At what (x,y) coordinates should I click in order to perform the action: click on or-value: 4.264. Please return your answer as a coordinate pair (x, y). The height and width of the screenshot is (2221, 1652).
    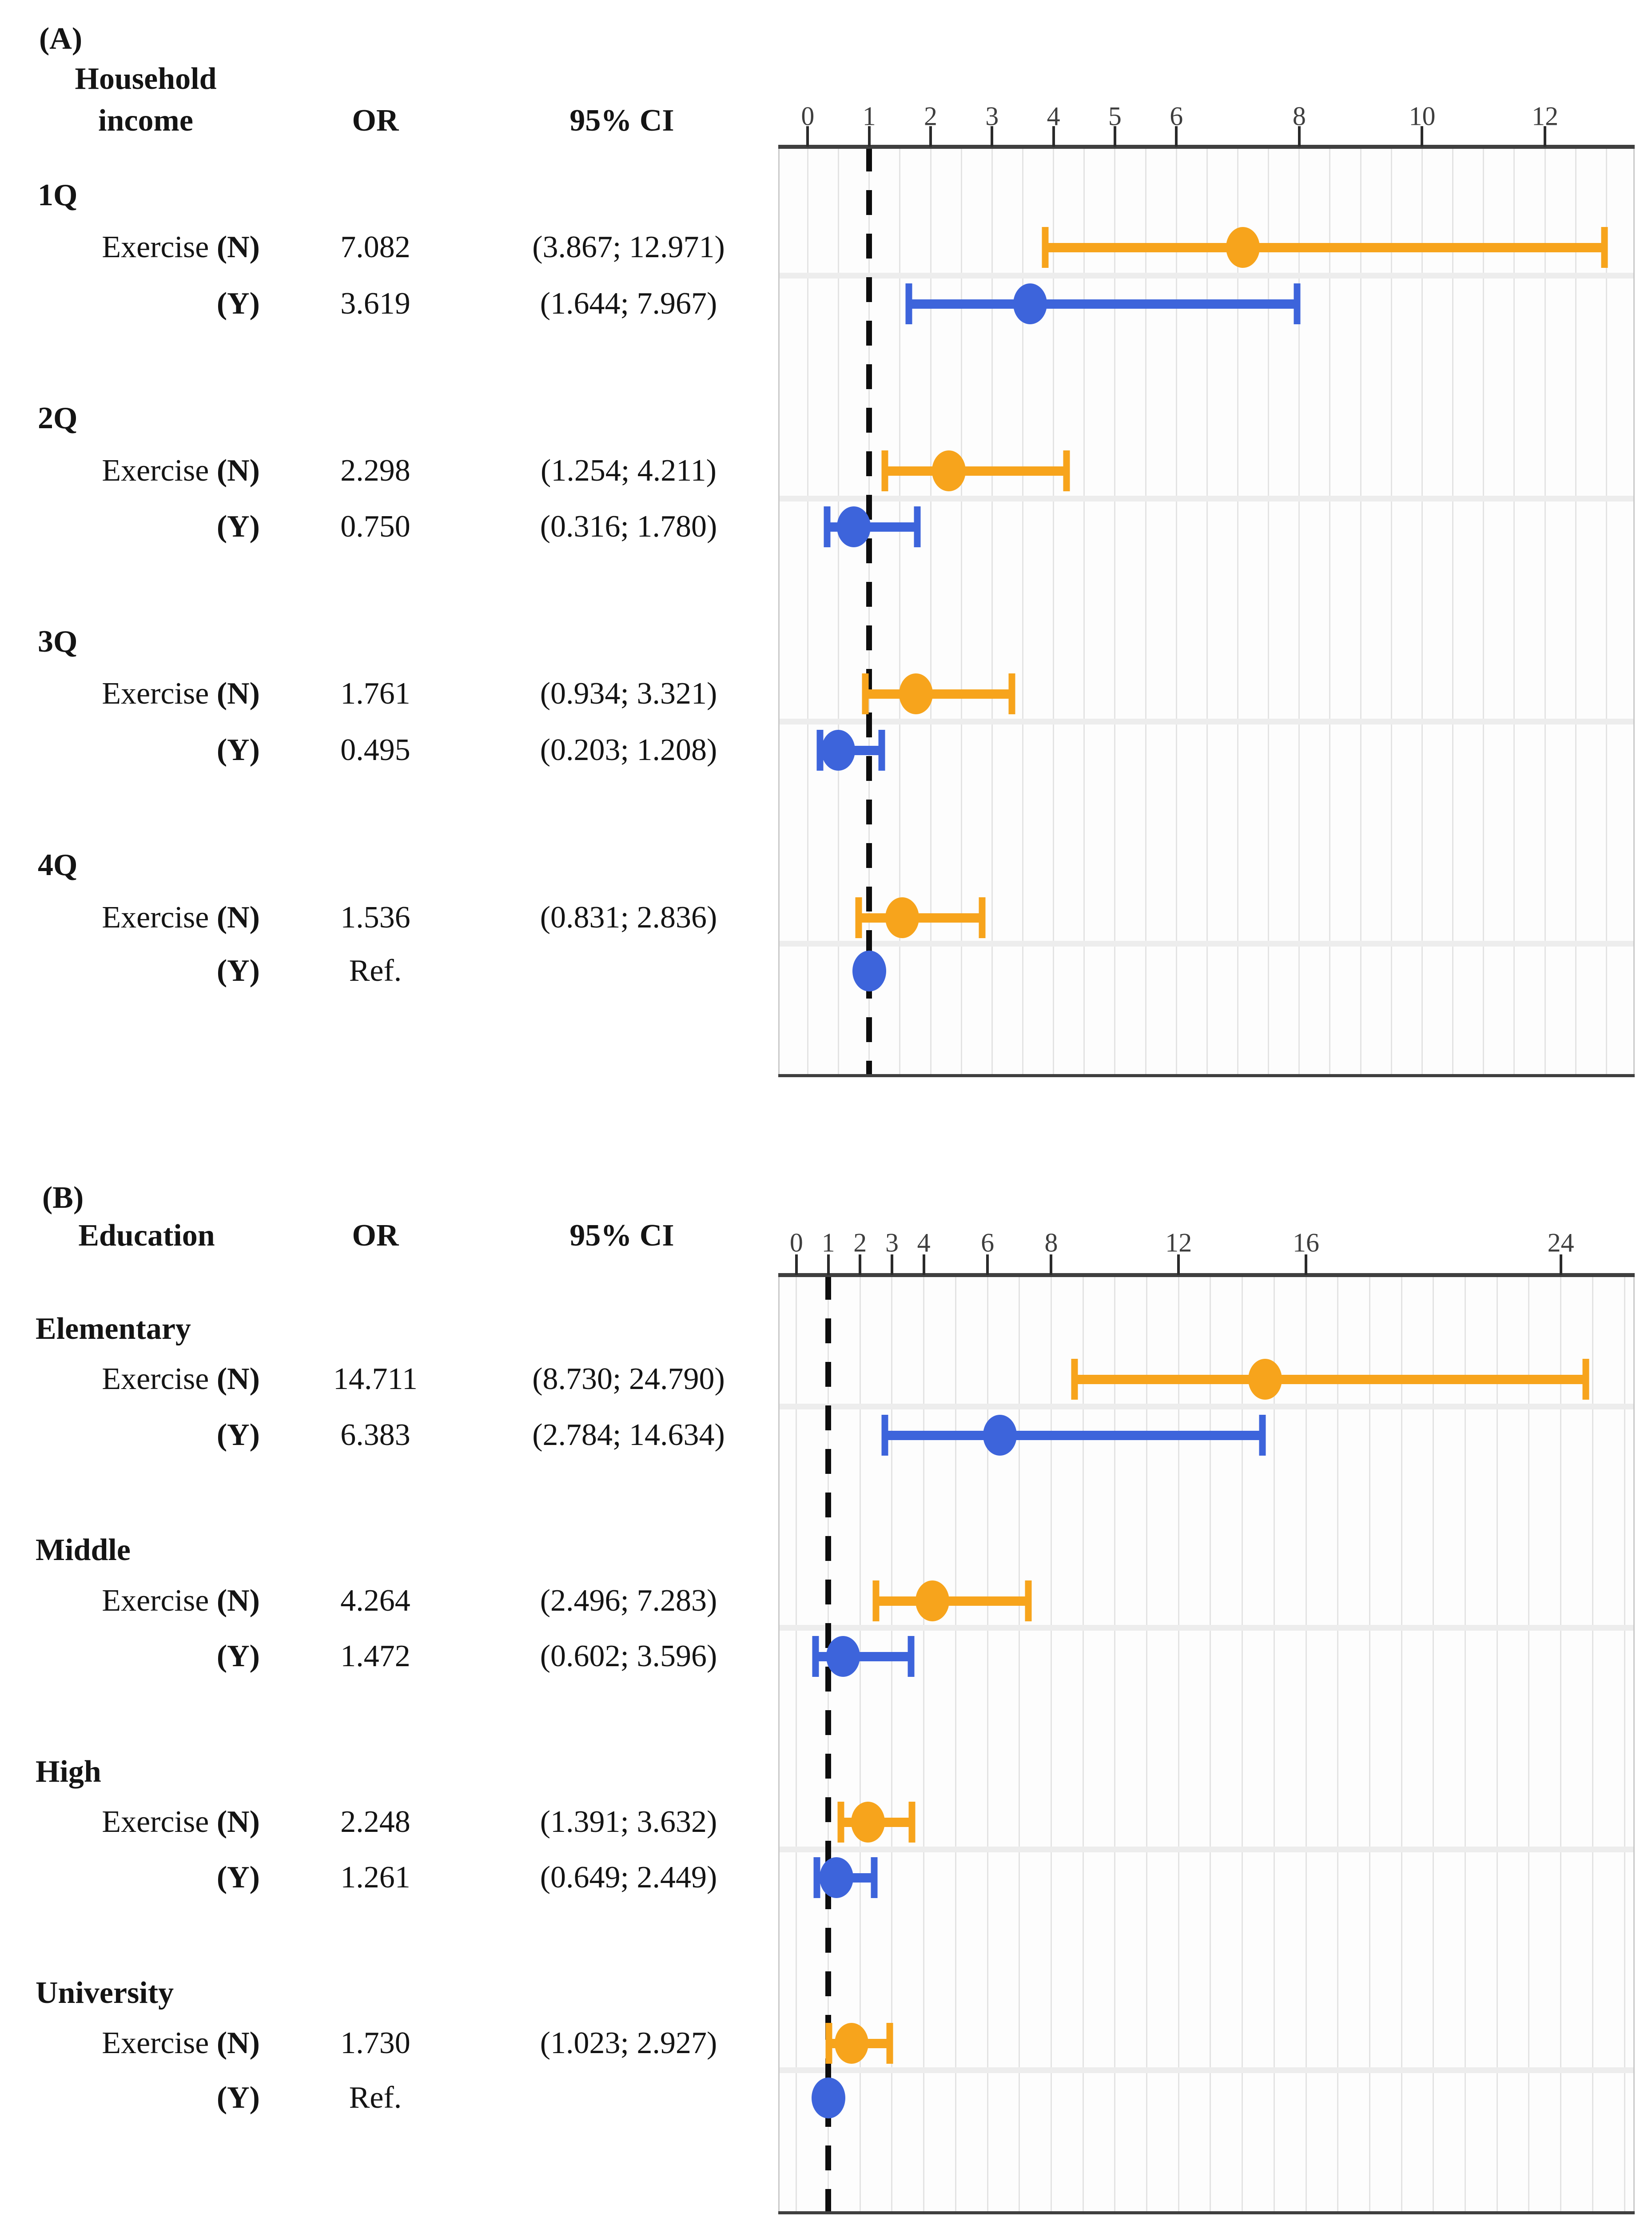
    Looking at the image, I should click on (375, 1601).